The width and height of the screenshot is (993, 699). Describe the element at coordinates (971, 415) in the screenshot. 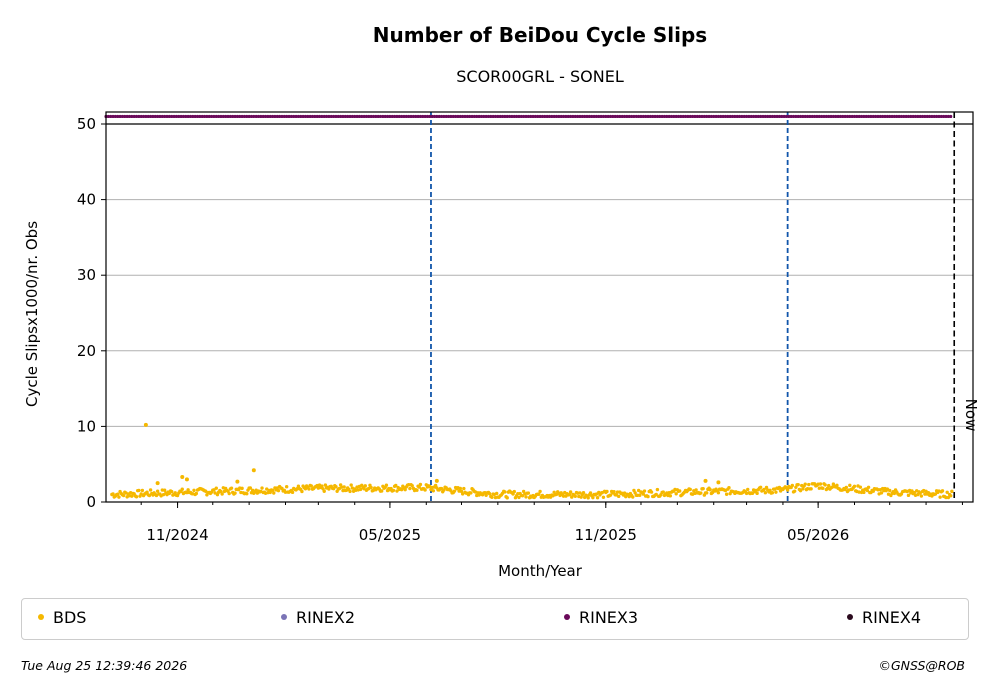

I see `now-label: Now` at that location.